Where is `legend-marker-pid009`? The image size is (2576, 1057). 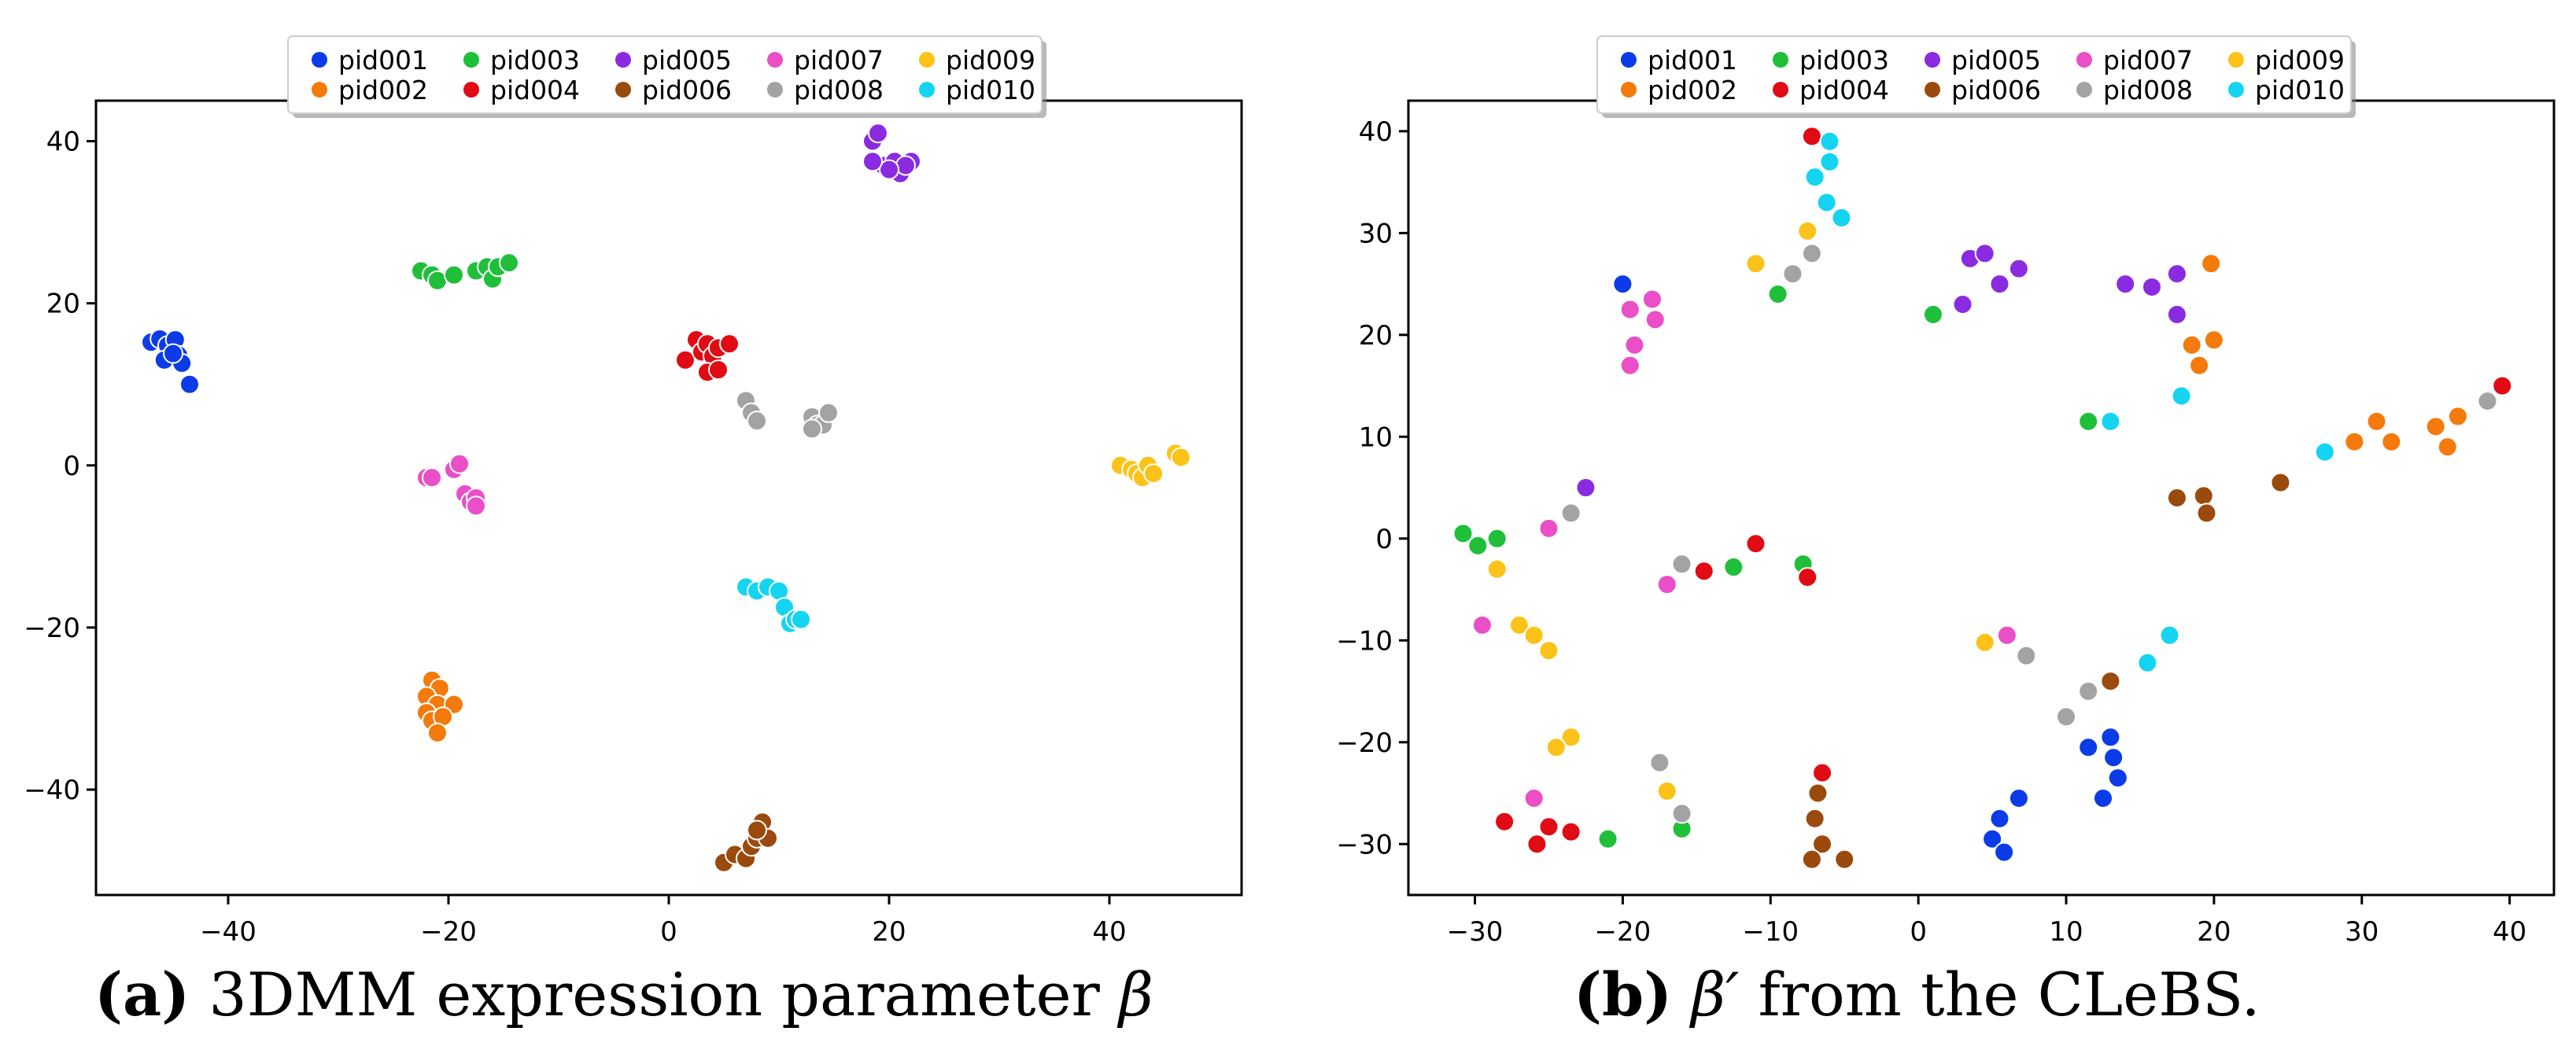
legend-marker-pid009 is located at coordinates (2236, 60).